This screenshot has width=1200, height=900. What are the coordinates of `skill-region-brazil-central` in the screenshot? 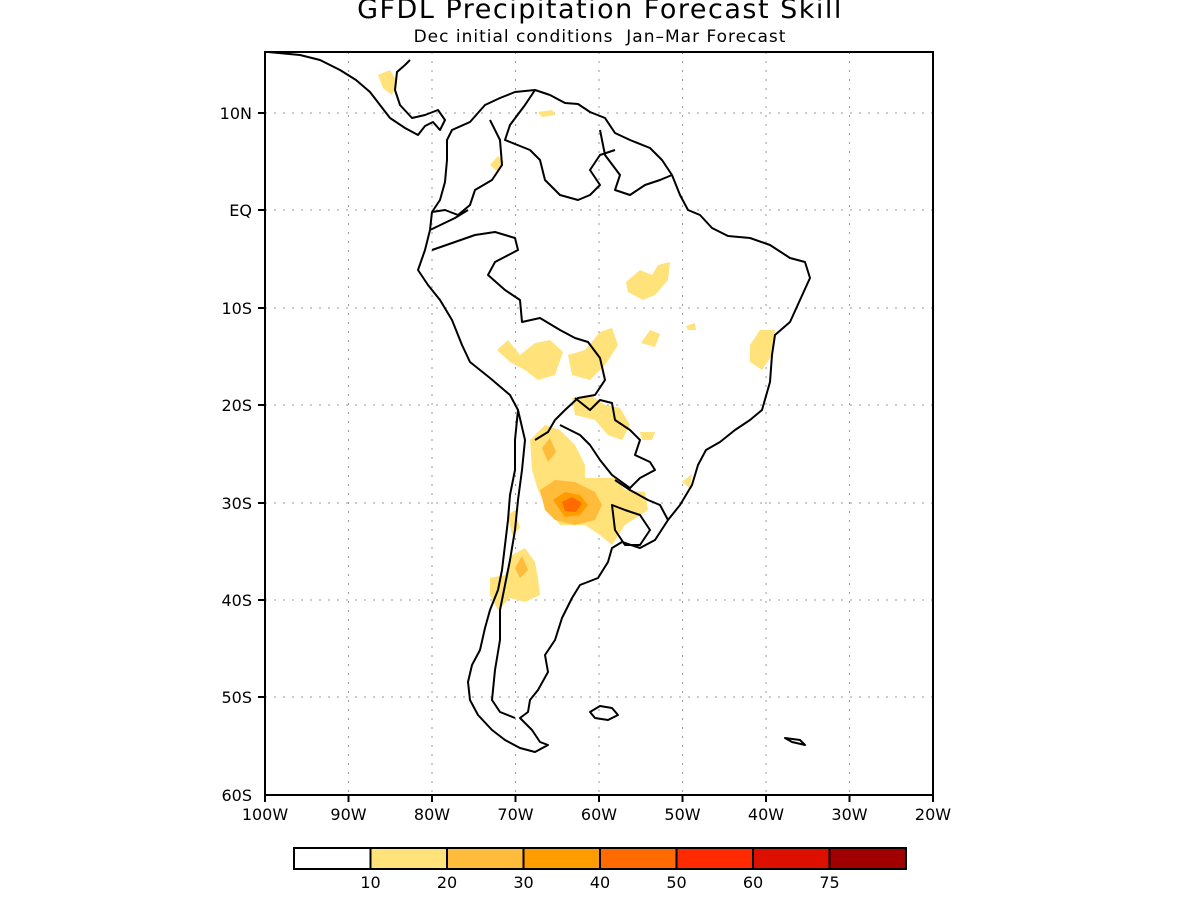 It's located at (648, 281).